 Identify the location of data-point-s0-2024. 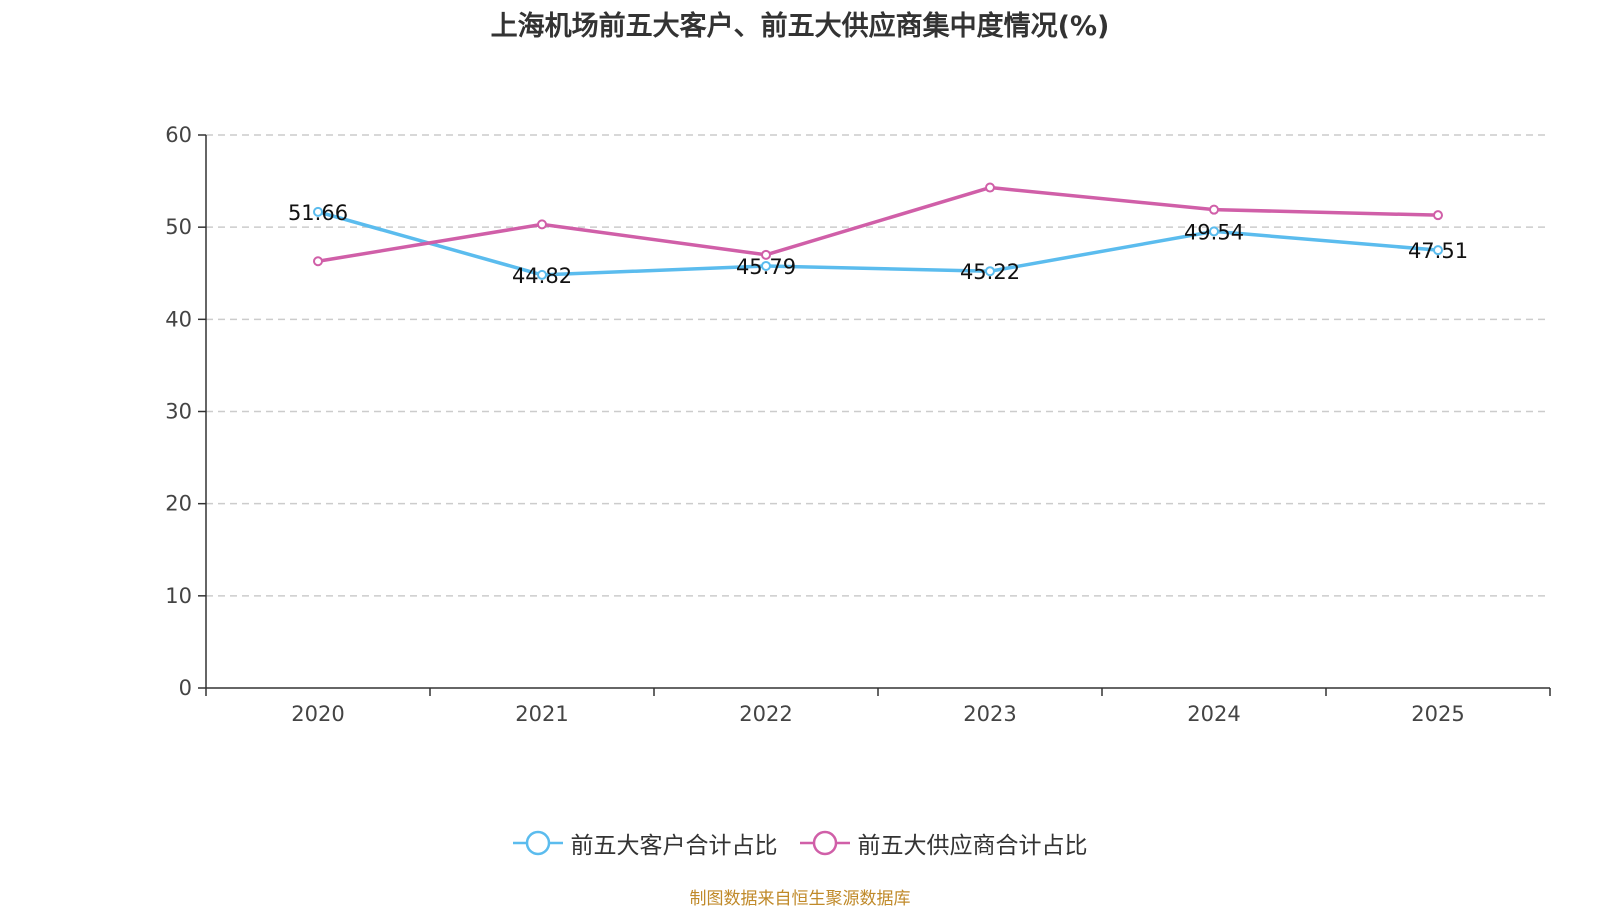
(1214, 231).